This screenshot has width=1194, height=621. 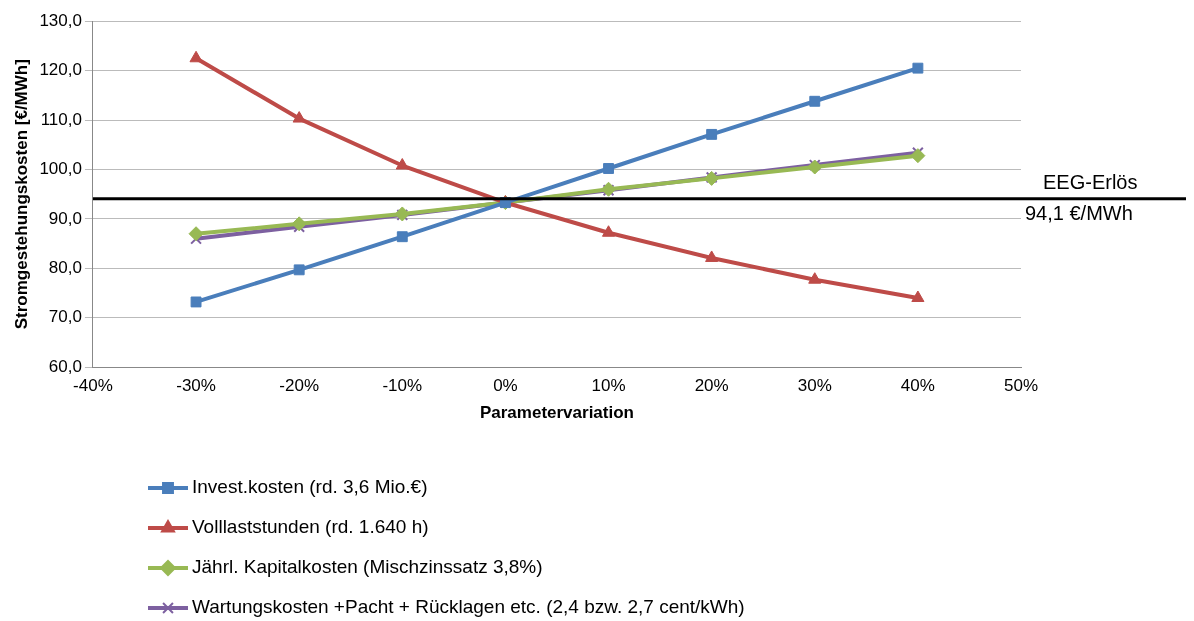 I want to click on y-tick-label: 120,0, so click(x=60, y=70).